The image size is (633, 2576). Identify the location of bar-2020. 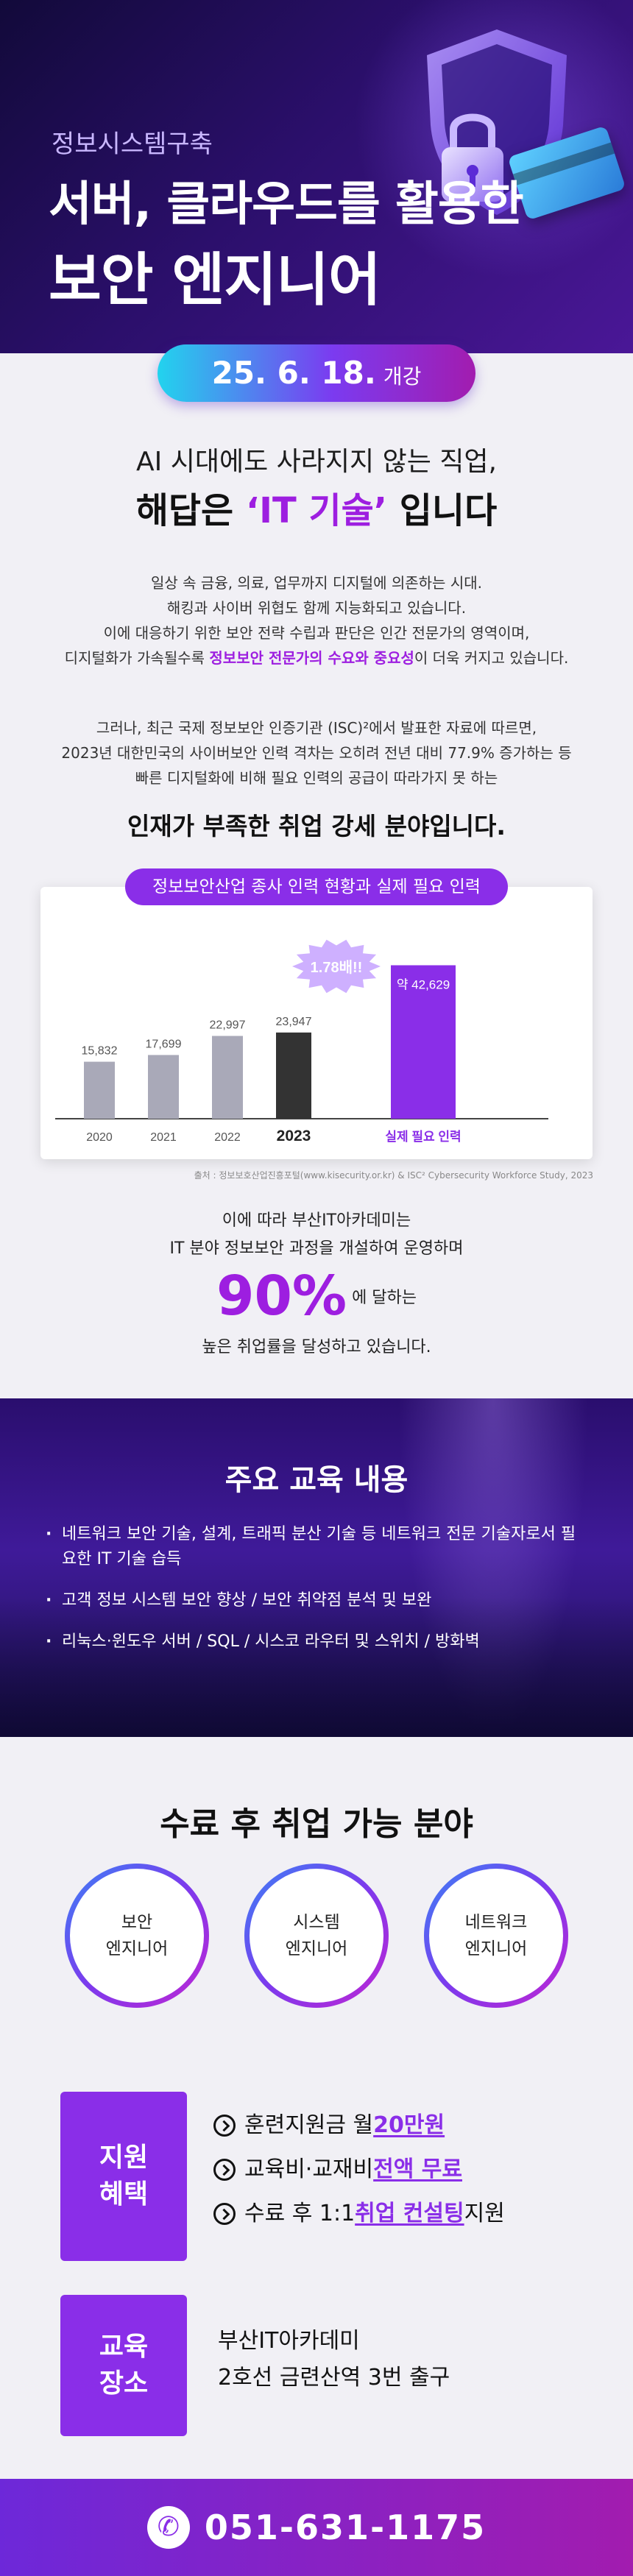
(99, 1090).